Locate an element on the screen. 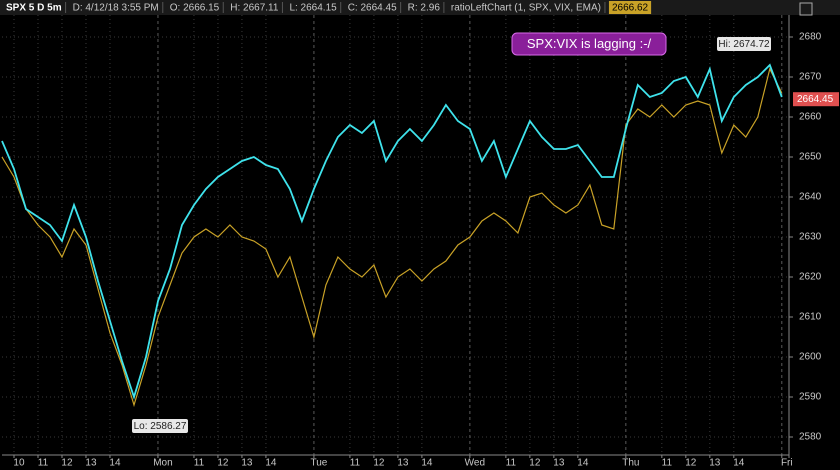 This screenshot has width=840, height=470. y-tick-label: 2630 is located at coordinates (810, 237).